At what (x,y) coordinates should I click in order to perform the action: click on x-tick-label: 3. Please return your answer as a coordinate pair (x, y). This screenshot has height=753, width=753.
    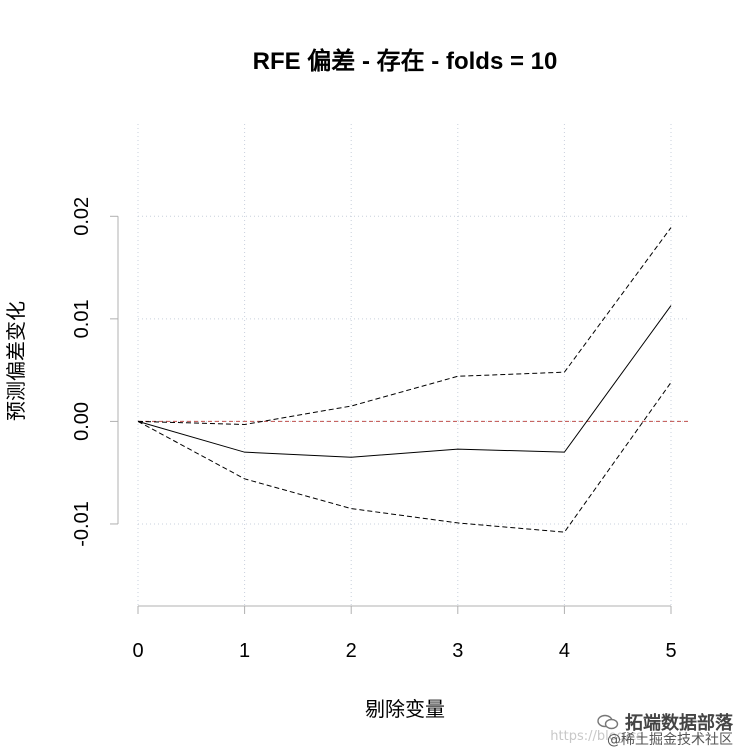
    Looking at the image, I should click on (457, 651).